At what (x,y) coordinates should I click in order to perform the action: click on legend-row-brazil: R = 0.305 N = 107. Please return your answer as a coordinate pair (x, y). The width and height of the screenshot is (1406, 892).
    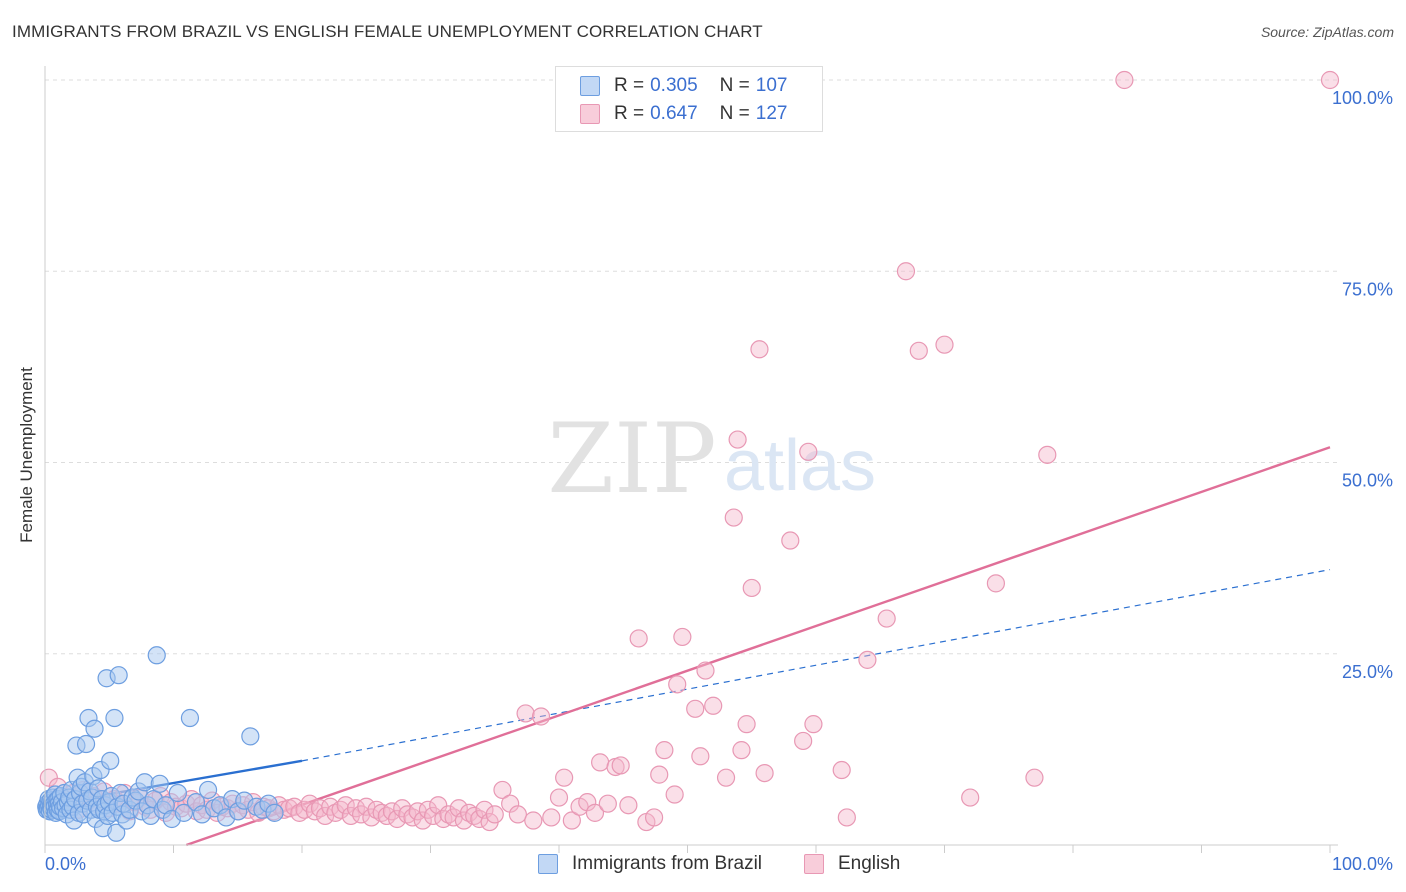
    Looking at the image, I should click on (683, 86).